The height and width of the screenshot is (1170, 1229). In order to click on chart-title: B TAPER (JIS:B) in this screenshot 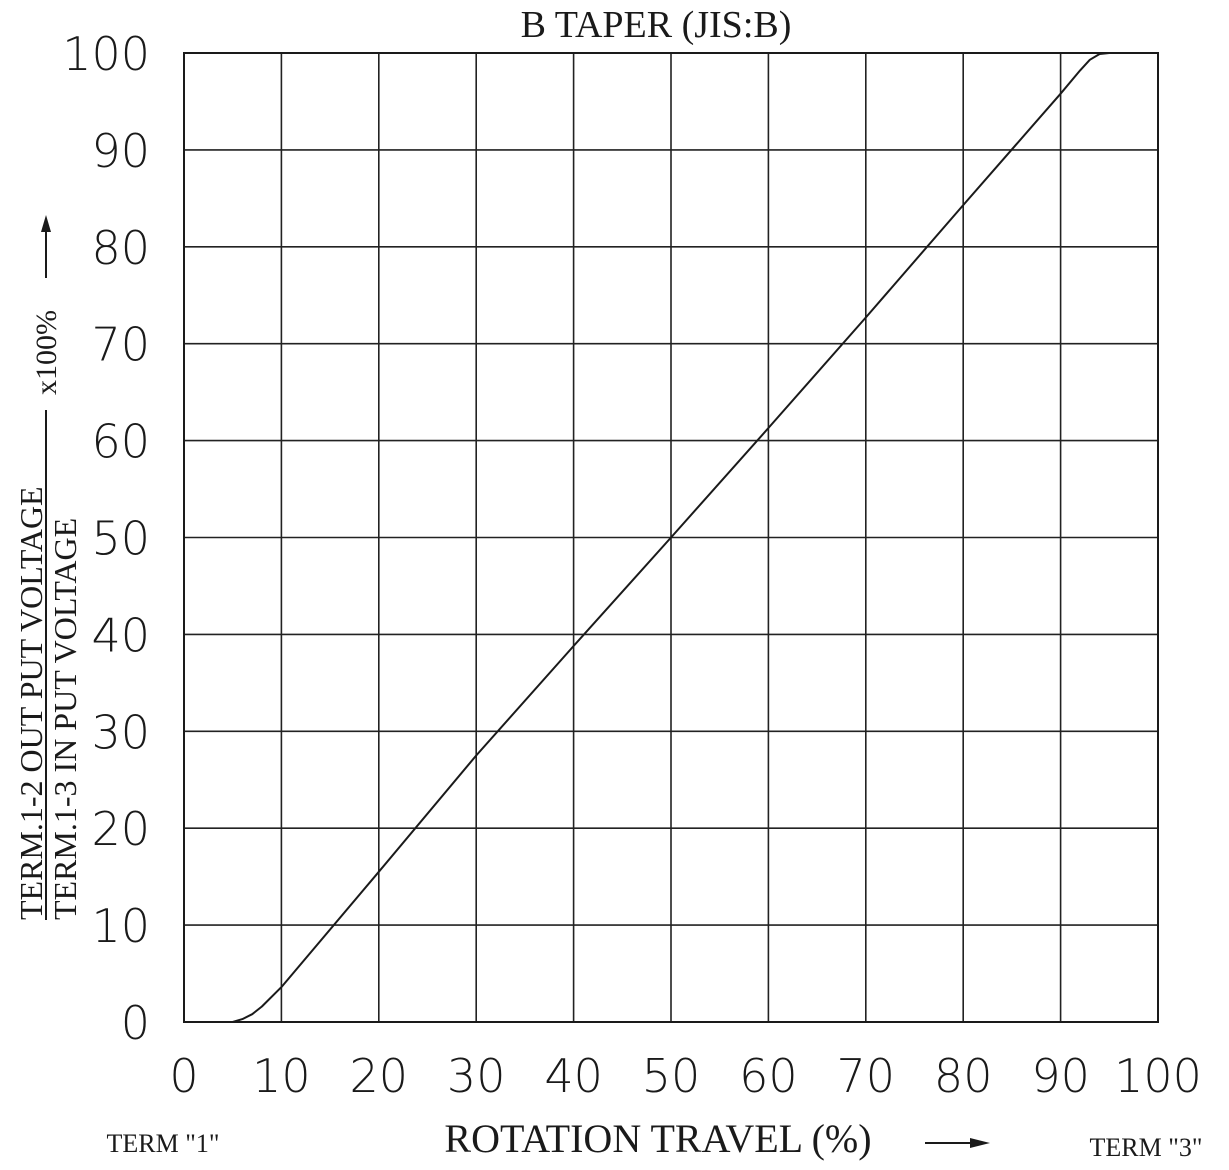, I will do `click(656, 25)`.